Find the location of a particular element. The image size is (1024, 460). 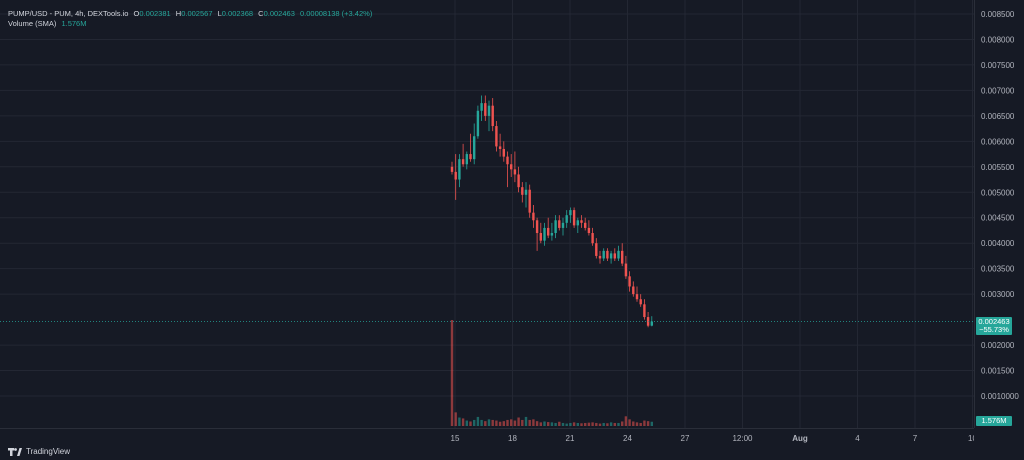

price-tick-label: 0.0010000 is located at coordinates (1000, 396).